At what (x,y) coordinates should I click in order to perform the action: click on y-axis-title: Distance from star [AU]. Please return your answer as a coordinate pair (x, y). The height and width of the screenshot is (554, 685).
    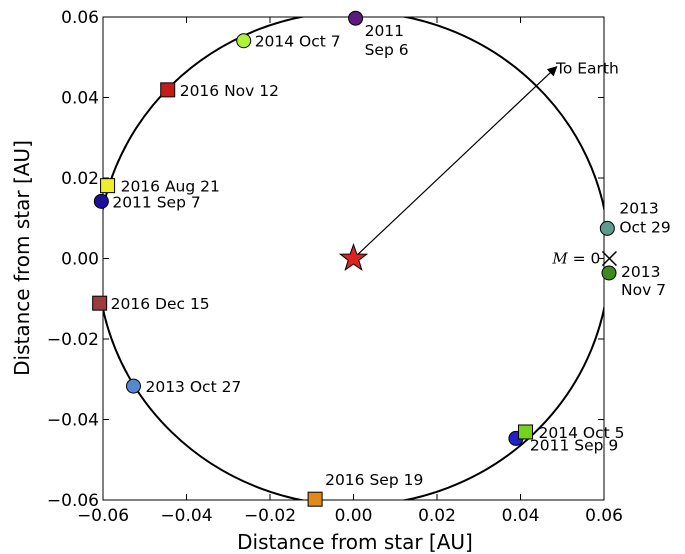
    Looking at the image, I should click on (22, 258).